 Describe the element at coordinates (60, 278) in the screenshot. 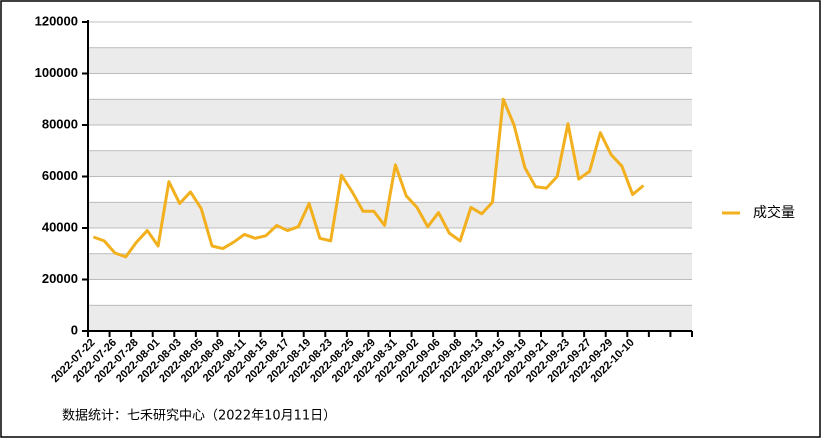

I see `y-tick-label: 20000` at that location.